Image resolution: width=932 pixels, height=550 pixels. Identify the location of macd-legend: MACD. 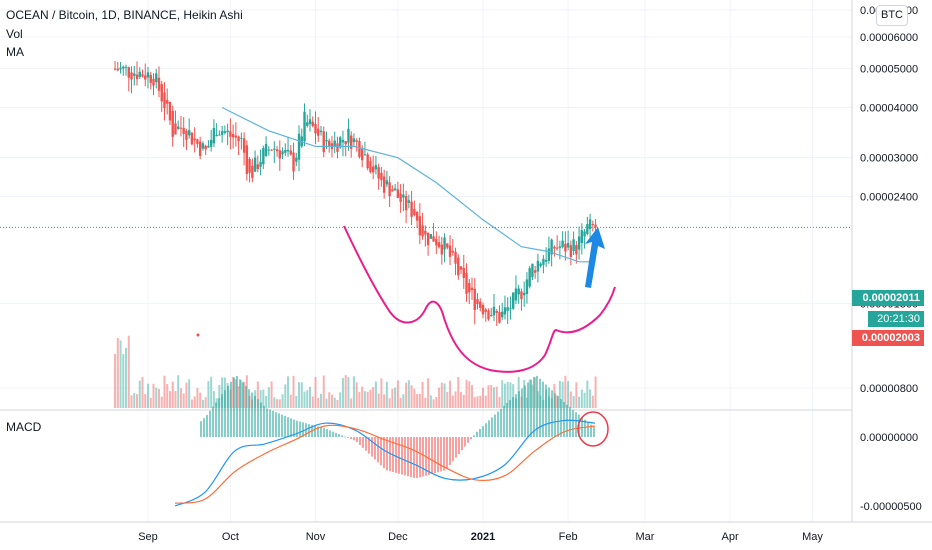
(24, 427).